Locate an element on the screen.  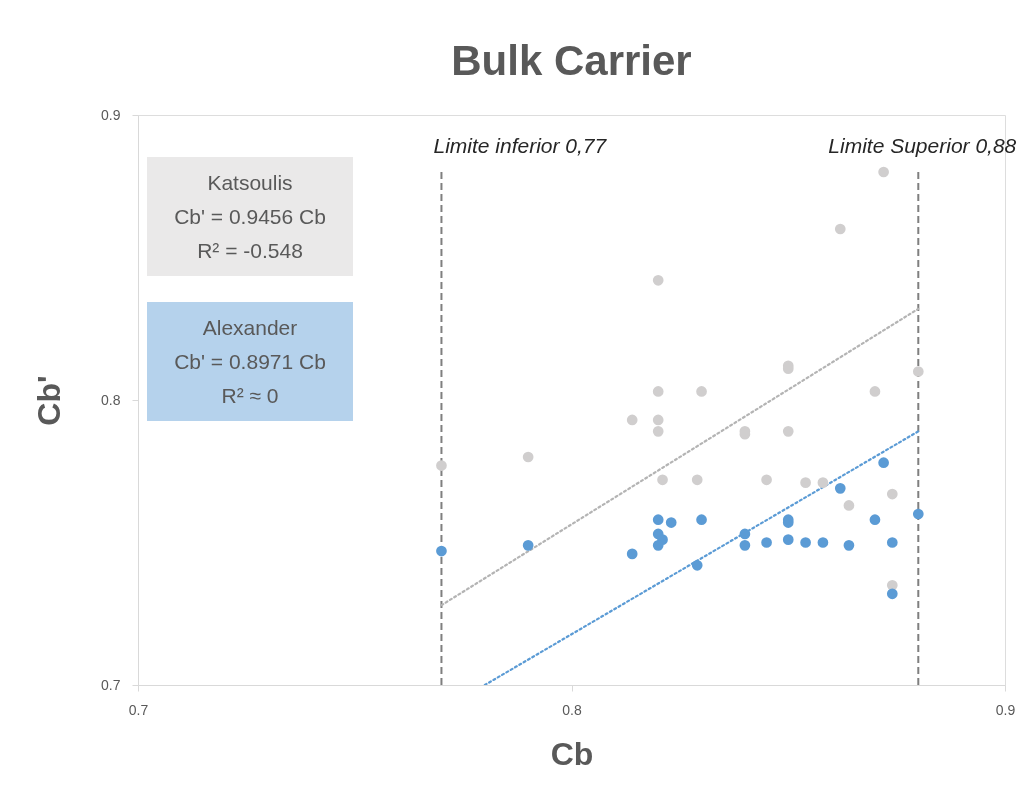
y-tick-label: 0.8 is located at coordinates (111, 399).